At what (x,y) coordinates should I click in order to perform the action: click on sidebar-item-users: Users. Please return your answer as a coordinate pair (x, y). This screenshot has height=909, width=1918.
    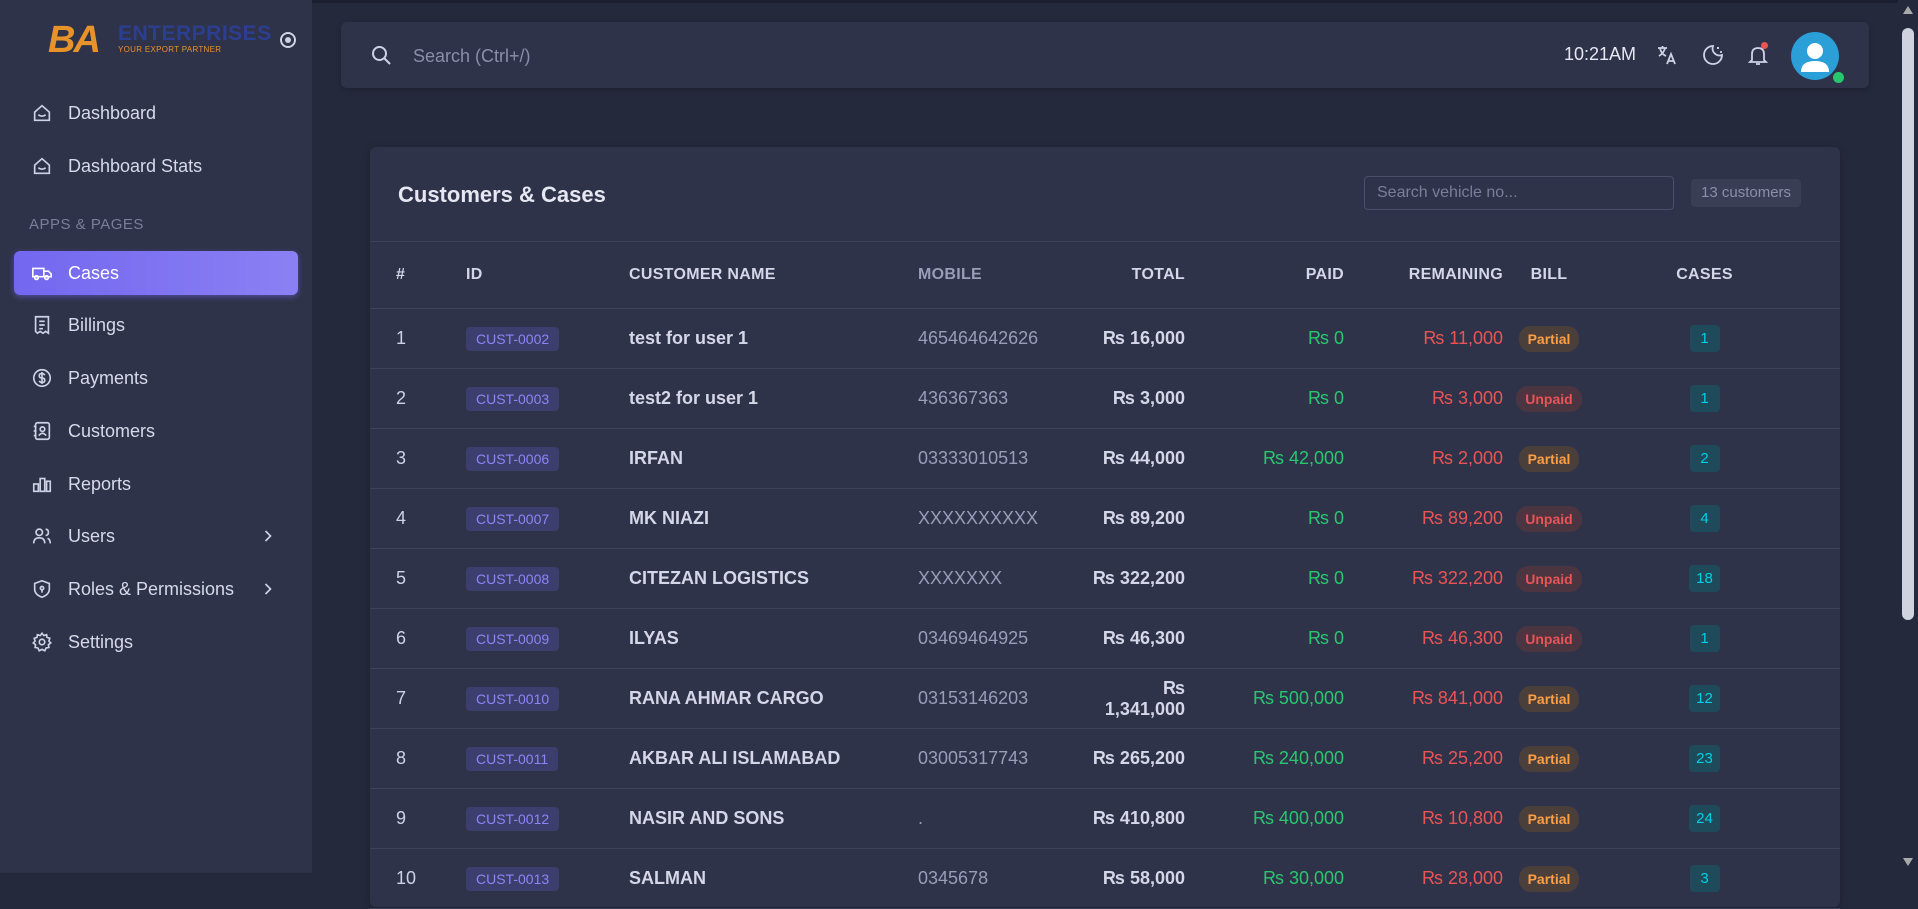
    Looking at the image, I should click on (156, 536).